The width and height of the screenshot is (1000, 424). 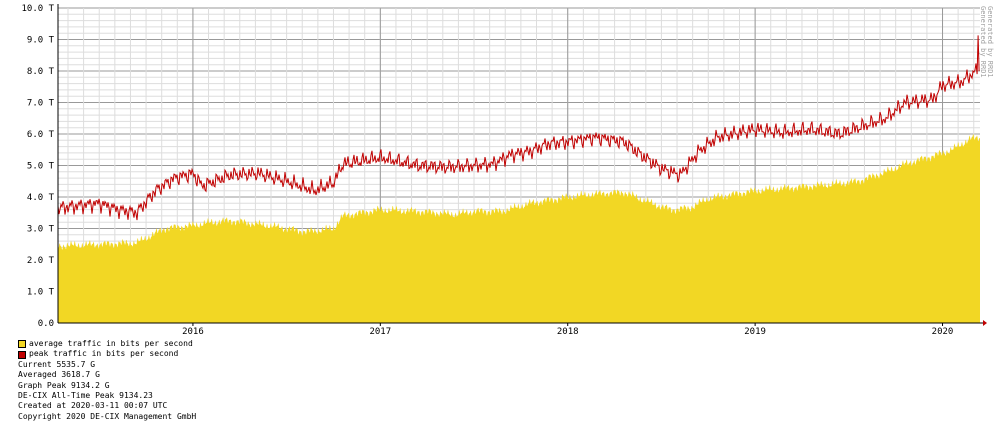 I want to click on y-tick-label: 2.0 T, so click(x=41, y=261).